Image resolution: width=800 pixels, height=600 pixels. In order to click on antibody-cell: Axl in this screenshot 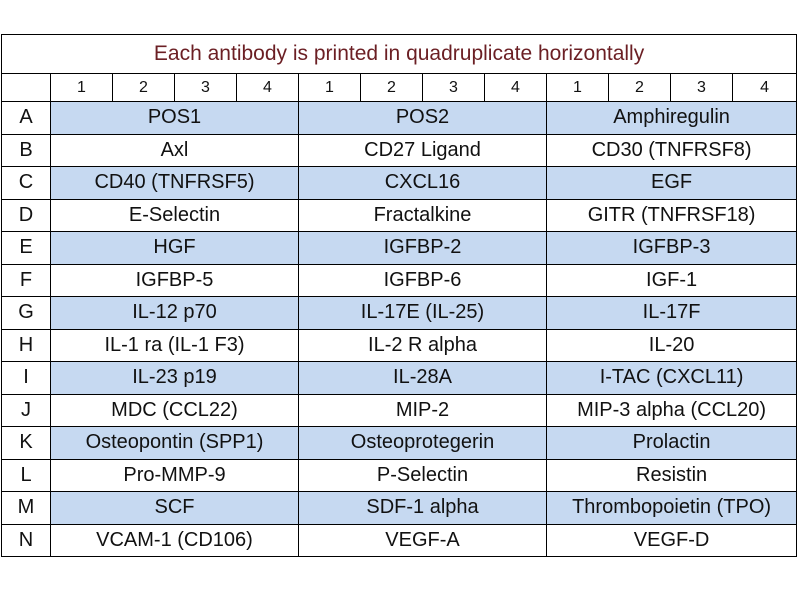, I will do `click(174, 150)`.